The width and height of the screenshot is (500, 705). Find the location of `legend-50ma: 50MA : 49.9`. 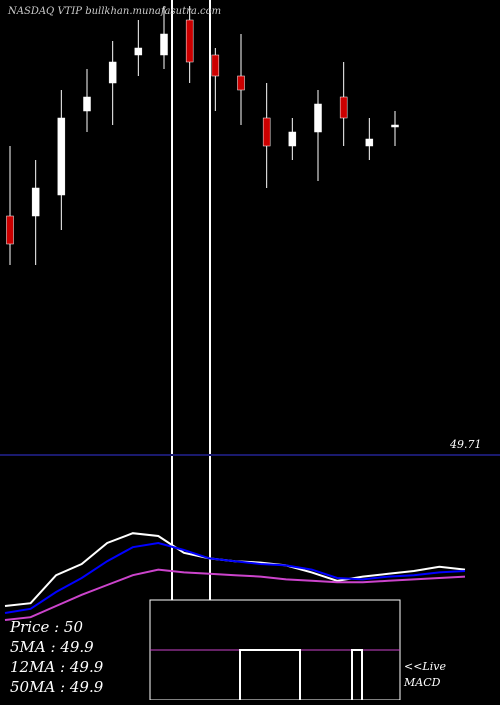

legend-50ma: 50MA : 49.9 is located at coordinates (57, 687).